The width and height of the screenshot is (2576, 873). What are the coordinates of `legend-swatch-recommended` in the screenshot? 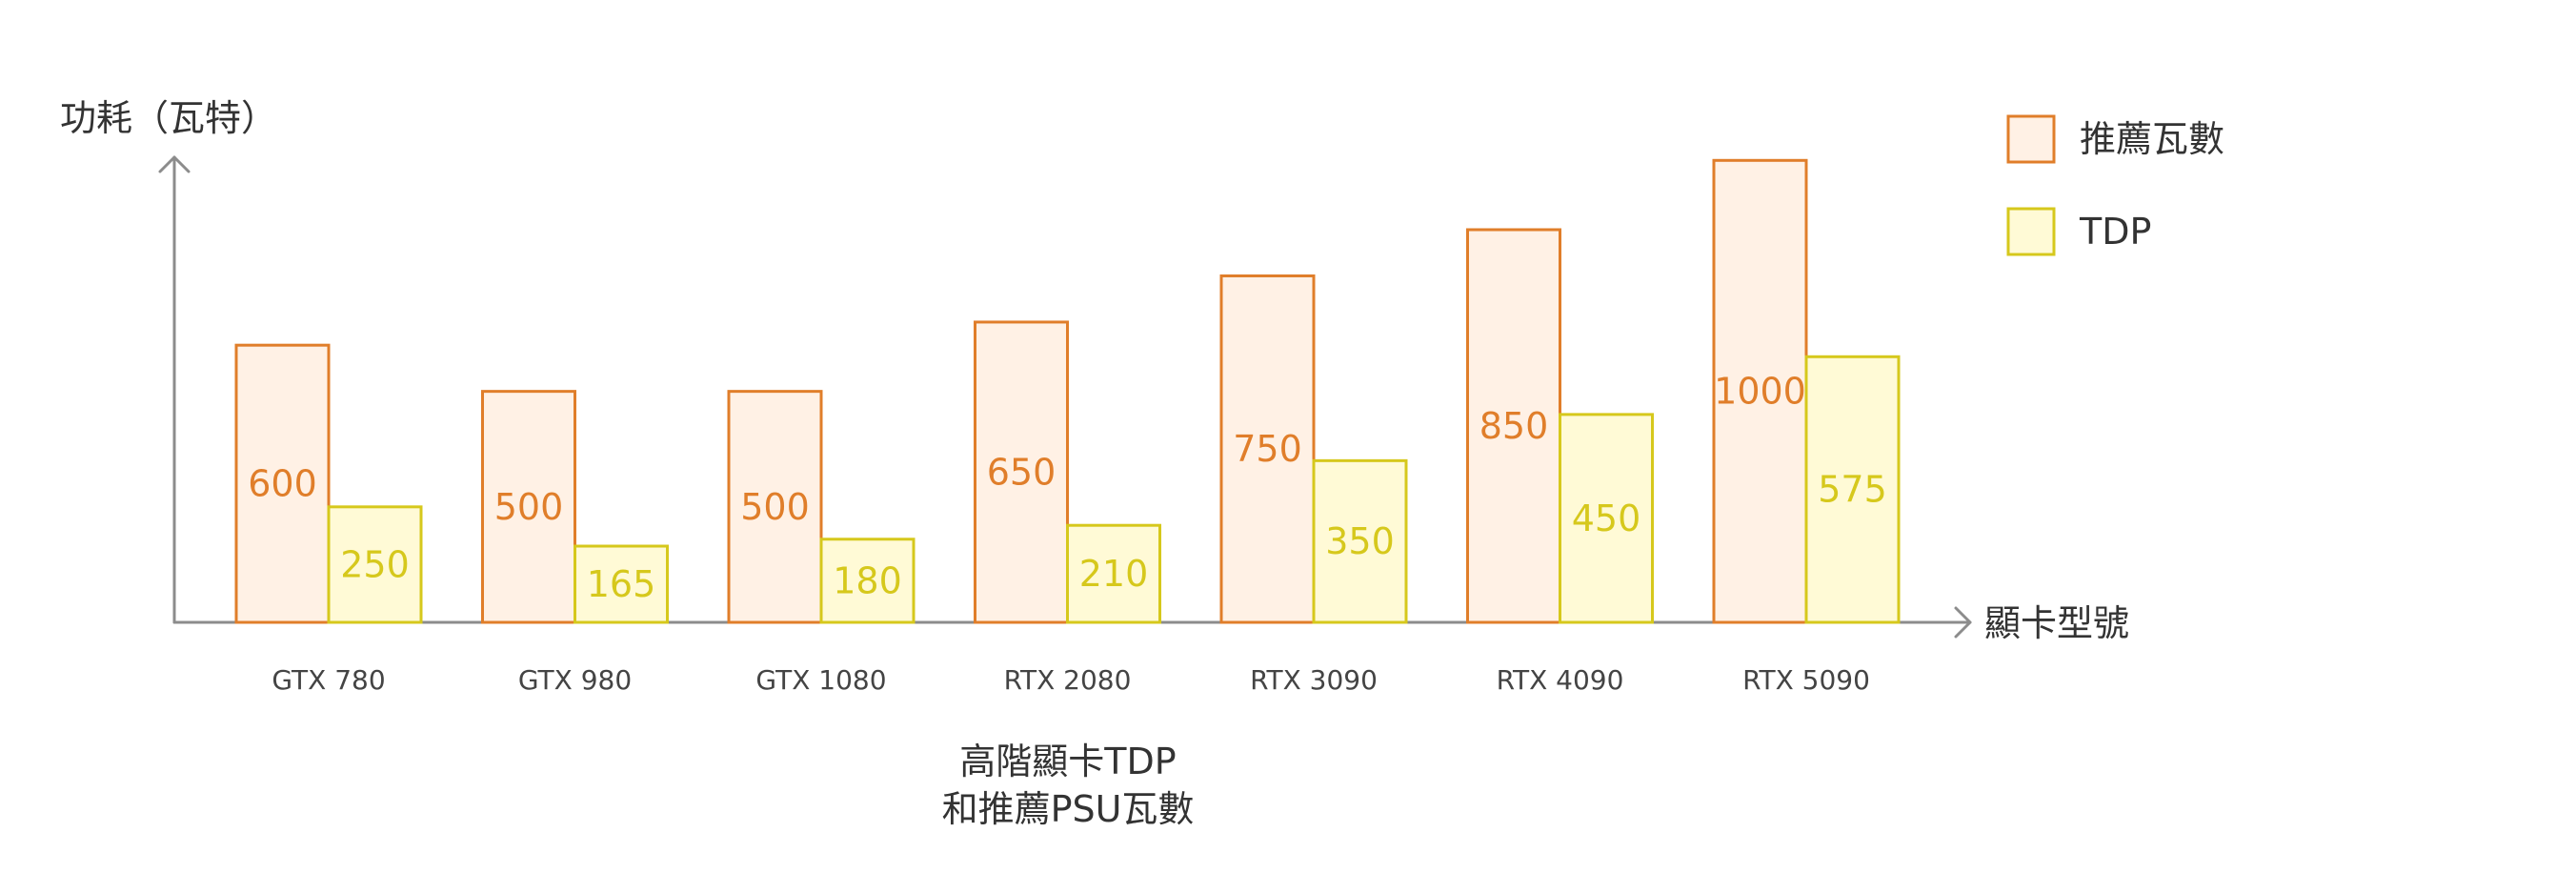 It's located at (2031, 139).